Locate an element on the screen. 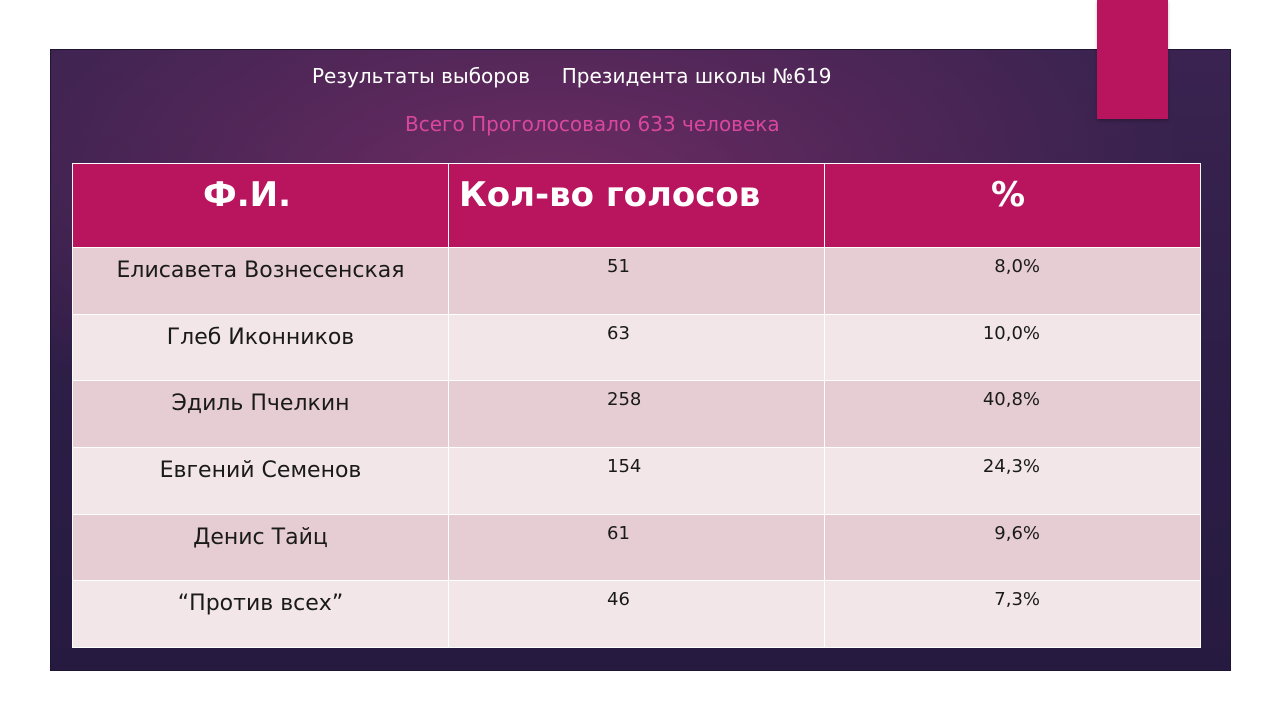 This screenshot has height=720, width=1280. slide-title: Результаты выборов Президента школы №619 is located at coordinates (572, 76).